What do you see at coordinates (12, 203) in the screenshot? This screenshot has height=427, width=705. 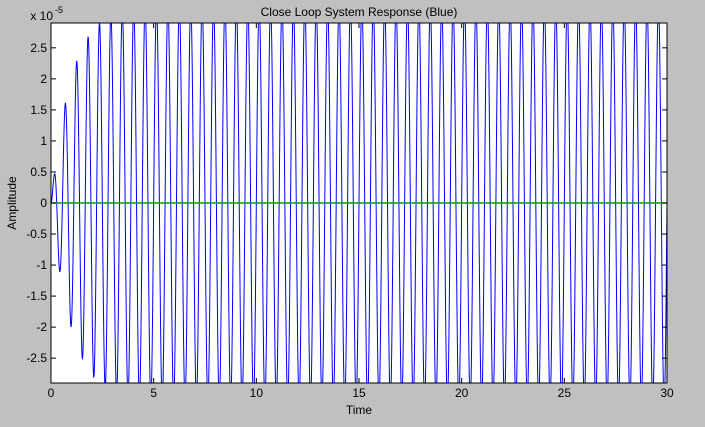 I see `y-axis-label: Amplitude` at bounding box center [12, 203].